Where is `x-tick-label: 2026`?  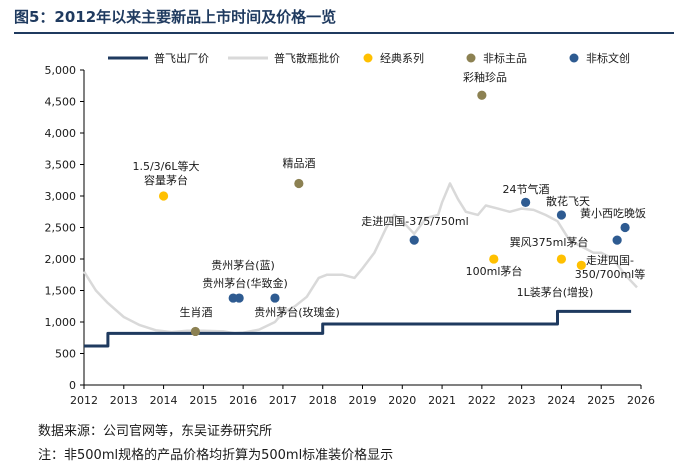 x-tick-label: 2026 is located at coordinates (641, 400).